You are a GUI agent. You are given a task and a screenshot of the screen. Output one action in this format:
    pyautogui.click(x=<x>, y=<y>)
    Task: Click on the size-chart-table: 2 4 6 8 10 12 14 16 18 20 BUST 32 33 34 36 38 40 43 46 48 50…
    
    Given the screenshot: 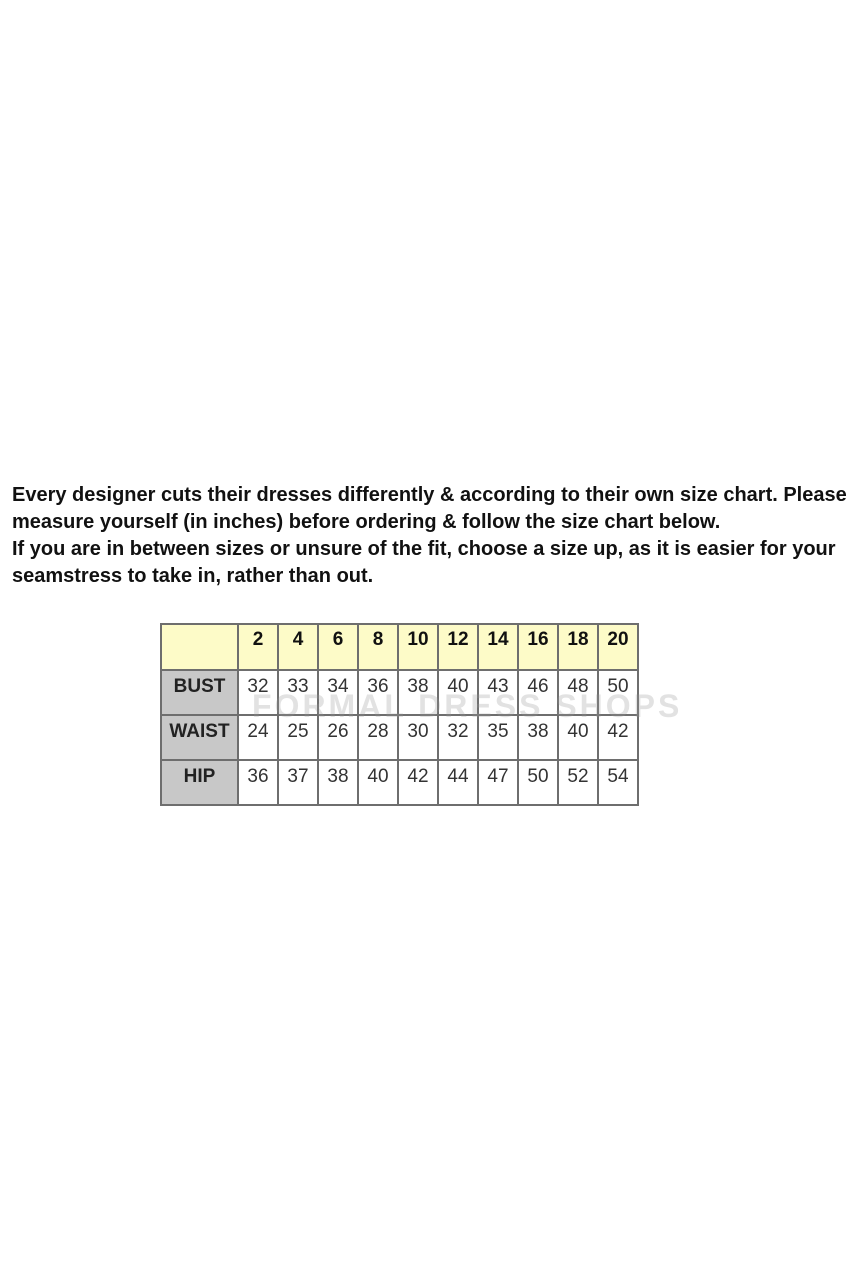 What is the action you would take?
    pyautogui.click(x=399, y=714)
    